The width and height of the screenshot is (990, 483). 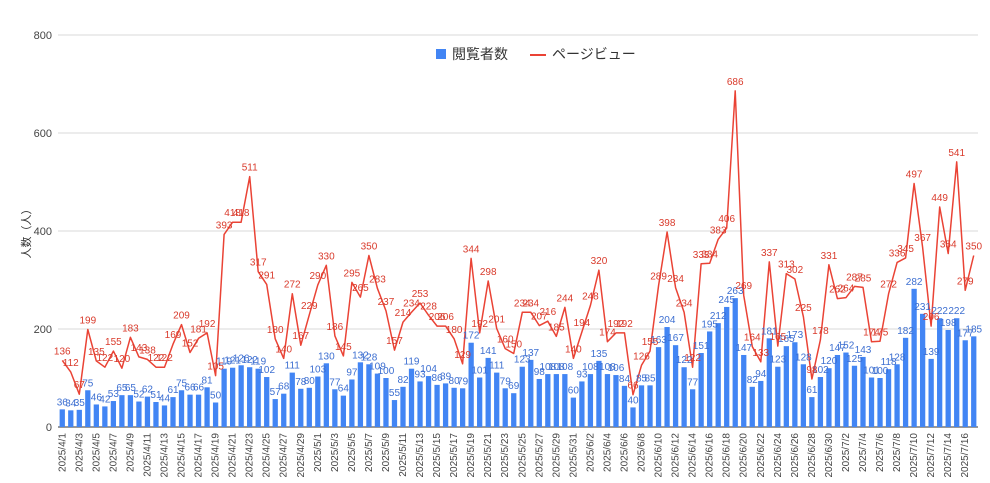 I want to click on line-value-label: 686, so click(x=735, y=82).